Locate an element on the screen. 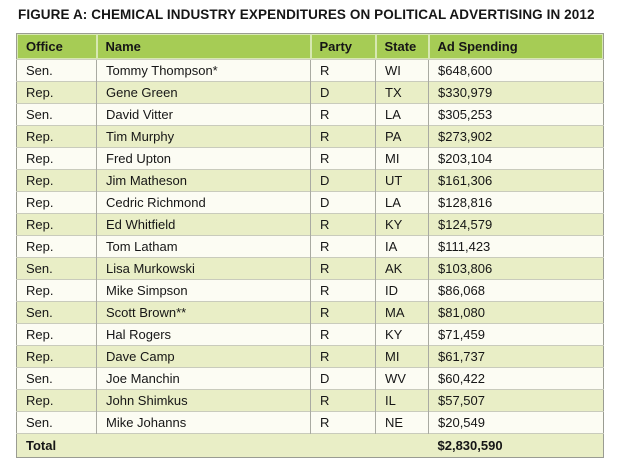 The height and width of the screenshot is (468, 618). cell-name: Cedric Richmond is located at coordinates (203, 202).